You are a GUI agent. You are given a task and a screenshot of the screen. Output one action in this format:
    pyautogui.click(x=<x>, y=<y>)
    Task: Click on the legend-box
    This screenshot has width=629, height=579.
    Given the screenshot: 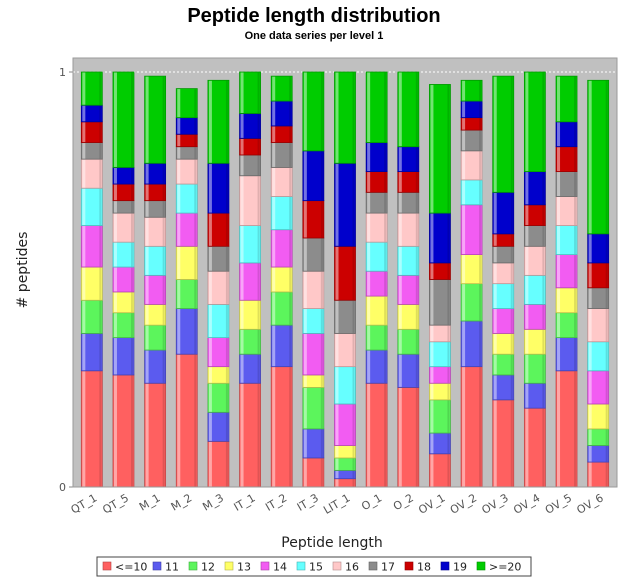 What is the action you would take?
    pyautogui.click(x=314, y=566)
    